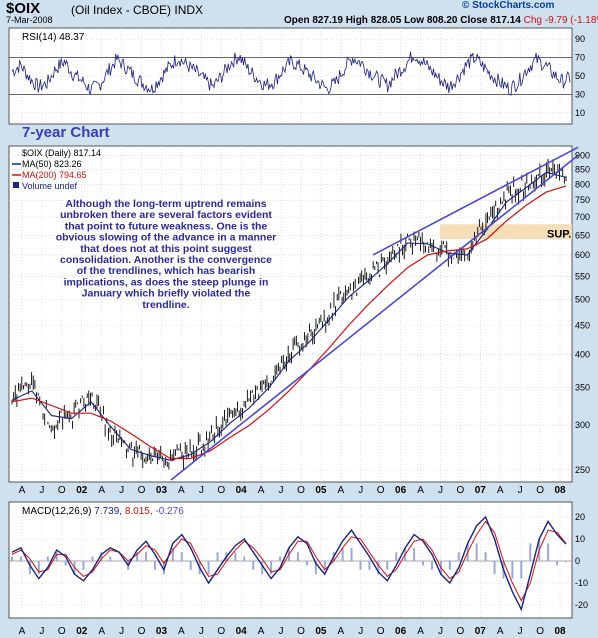 This screenshot has height=638, width=598. What do you see at coordinates (582, 217) in the screenshot?
I see `price-tick-label: 700` at bounding box center [582, 217].